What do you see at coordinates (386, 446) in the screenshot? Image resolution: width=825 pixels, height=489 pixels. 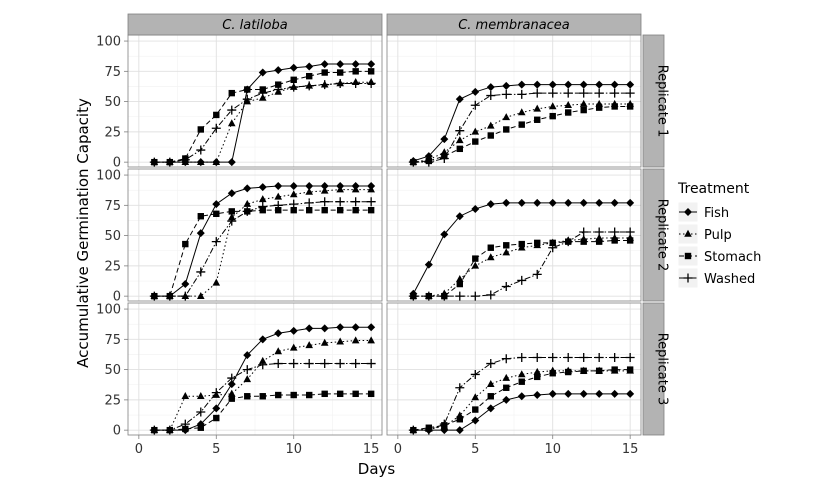 I see `x-axis: 0 5 10 15 0 5 10 15` at bounding box center [386, 446].